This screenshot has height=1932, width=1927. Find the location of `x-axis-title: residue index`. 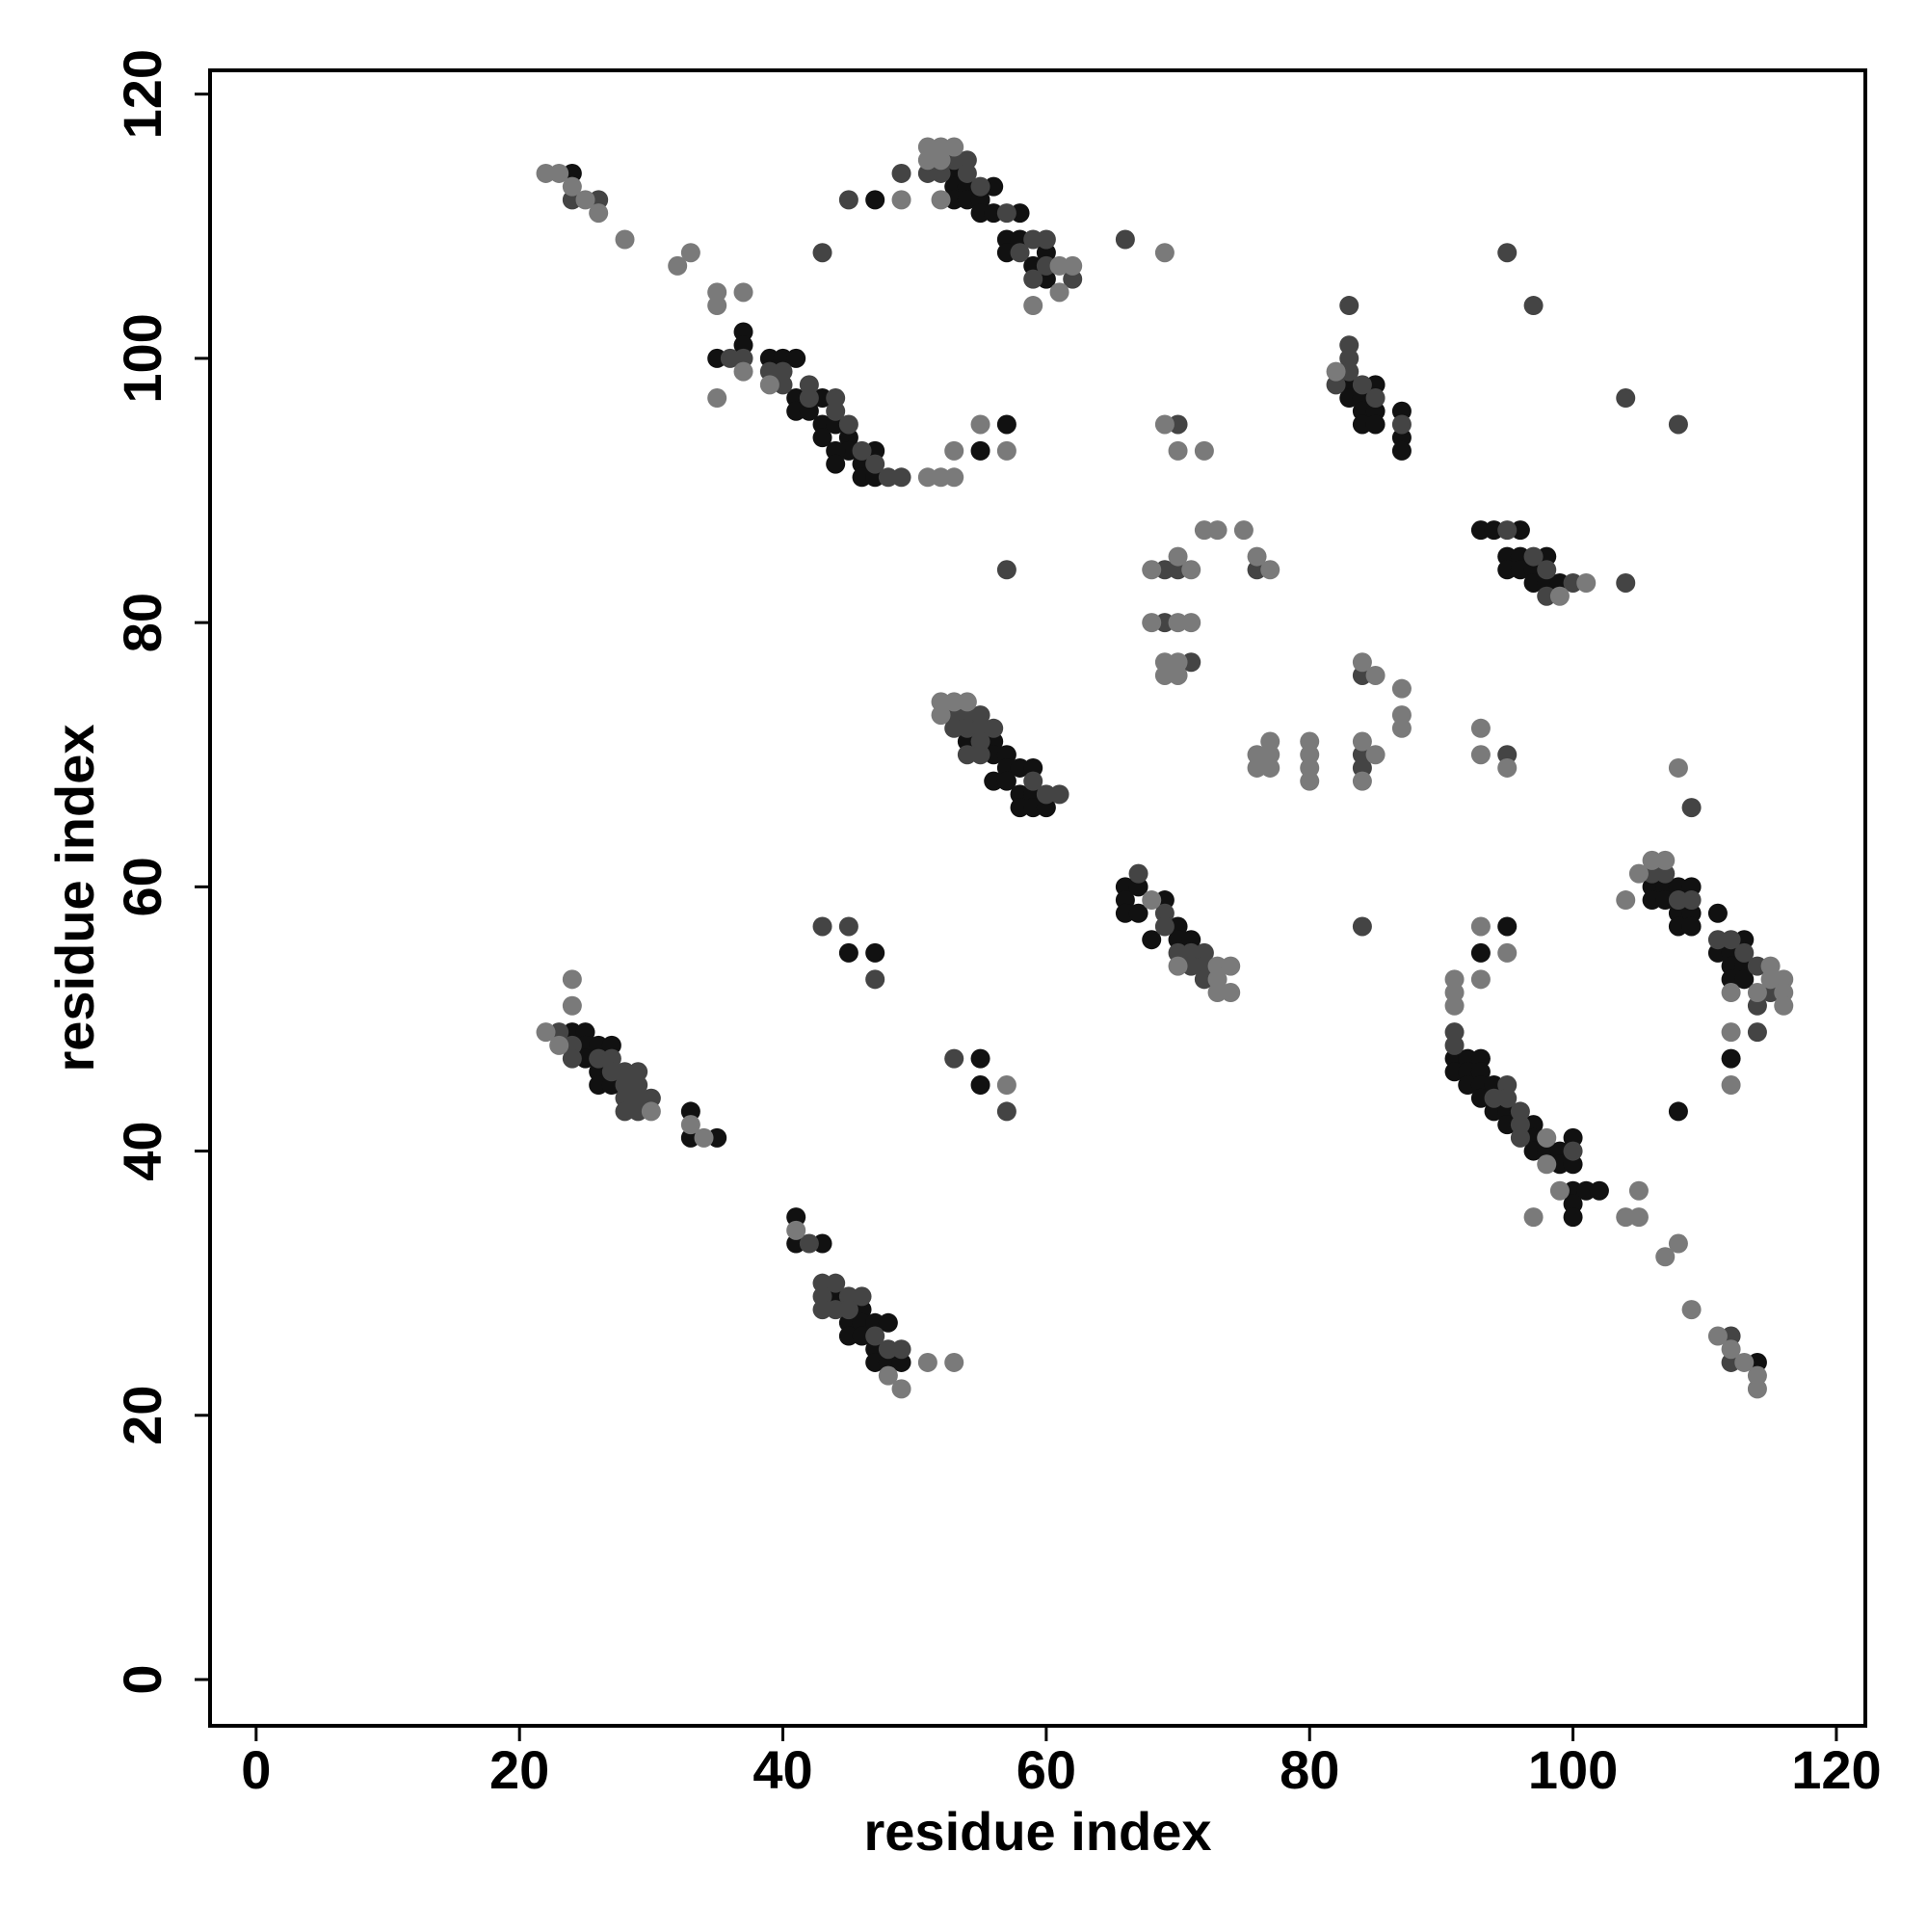

x-axis-title: residue index is located at coordinates (1037, 1831).